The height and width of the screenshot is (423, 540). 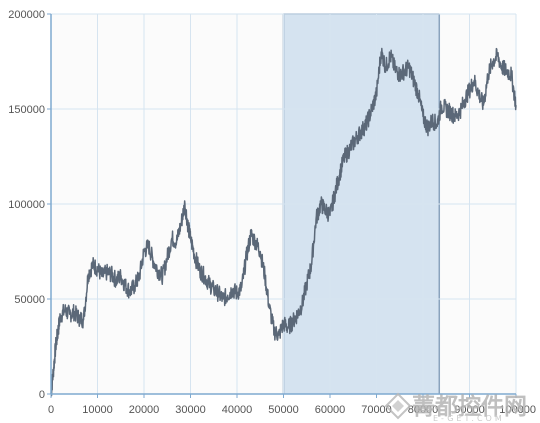 What do you see at coordinates (26, 110) in the screenshot?
I see `y-tick-label: 150000` at bounding box center [26, 110].